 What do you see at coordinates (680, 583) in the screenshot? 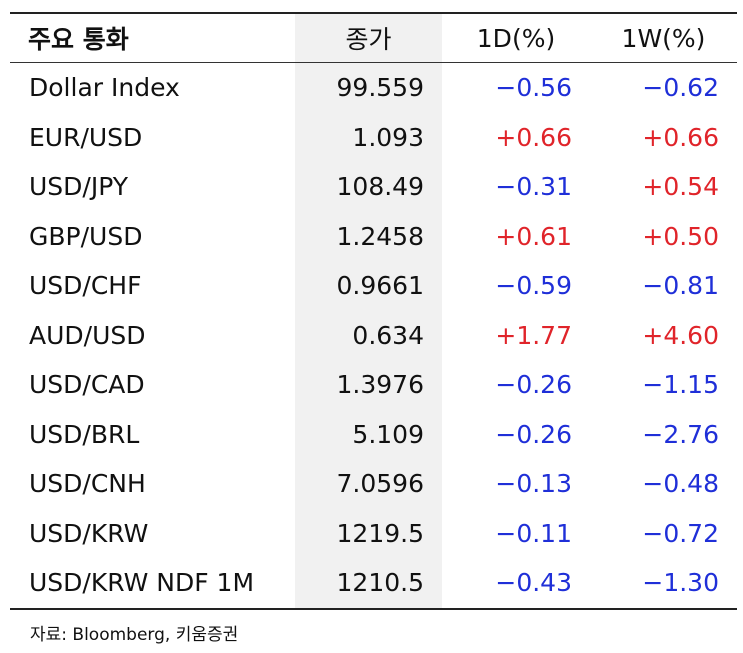
I see `value-cell: −1.30` at bounding box center [680, 583].